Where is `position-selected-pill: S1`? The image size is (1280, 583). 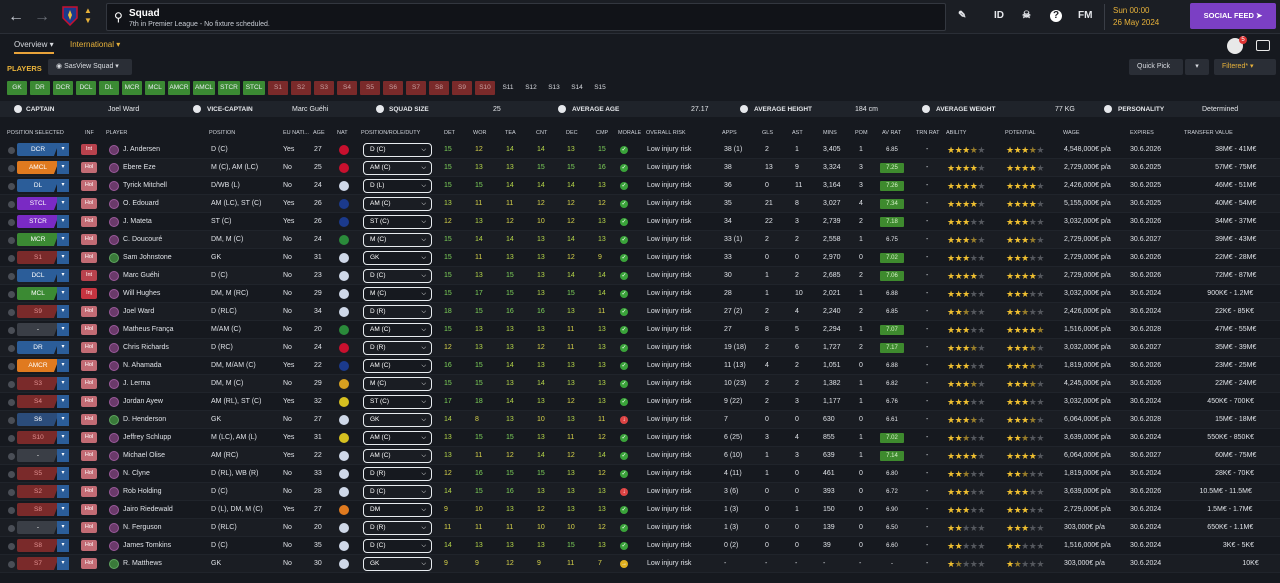 position-selected-pill: S1 is located at coordinates (38, 257).